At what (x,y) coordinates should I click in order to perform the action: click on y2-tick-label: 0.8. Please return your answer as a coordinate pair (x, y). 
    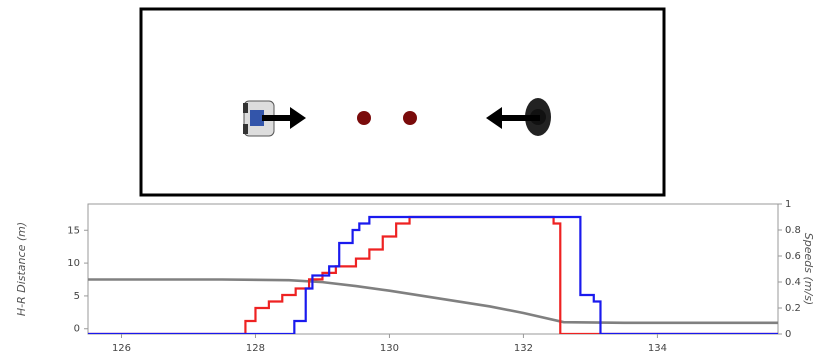
    Looking at the image, I should click on (793, 230).